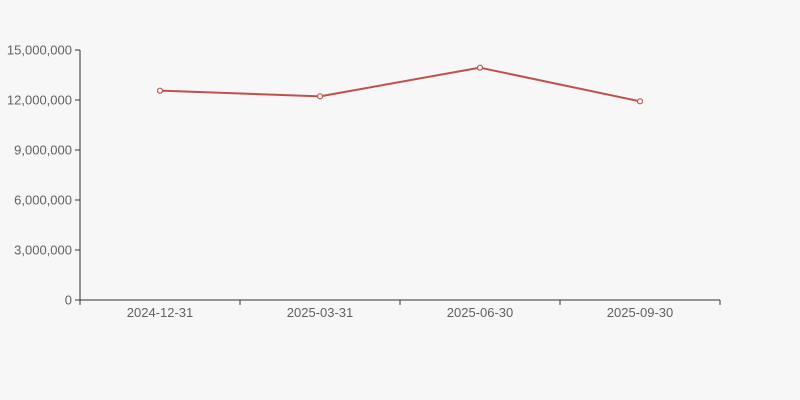 This screenshot has width=800, height=400. Describe the element at coordinates (39, 50) in the screenshot. I see `y-axis-label: 15,000,000` at that location.